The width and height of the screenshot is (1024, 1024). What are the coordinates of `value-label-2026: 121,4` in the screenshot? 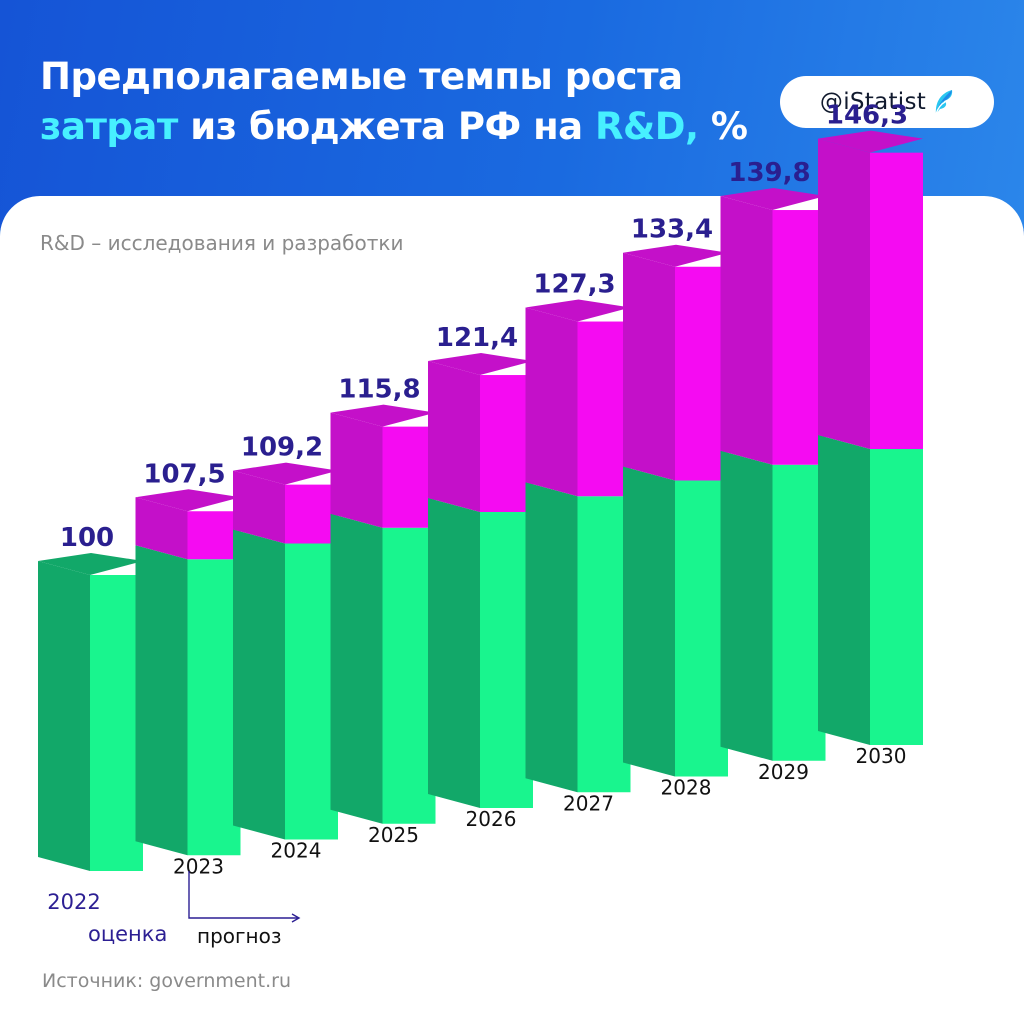 It's located at (477, 338).